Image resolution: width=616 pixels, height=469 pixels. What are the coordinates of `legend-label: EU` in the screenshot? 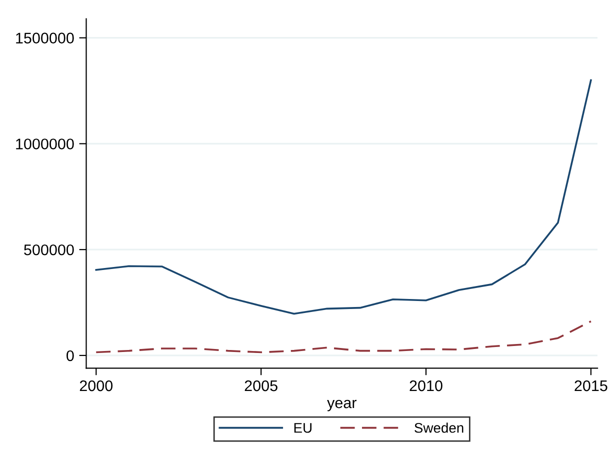 It's located at (303, 428).